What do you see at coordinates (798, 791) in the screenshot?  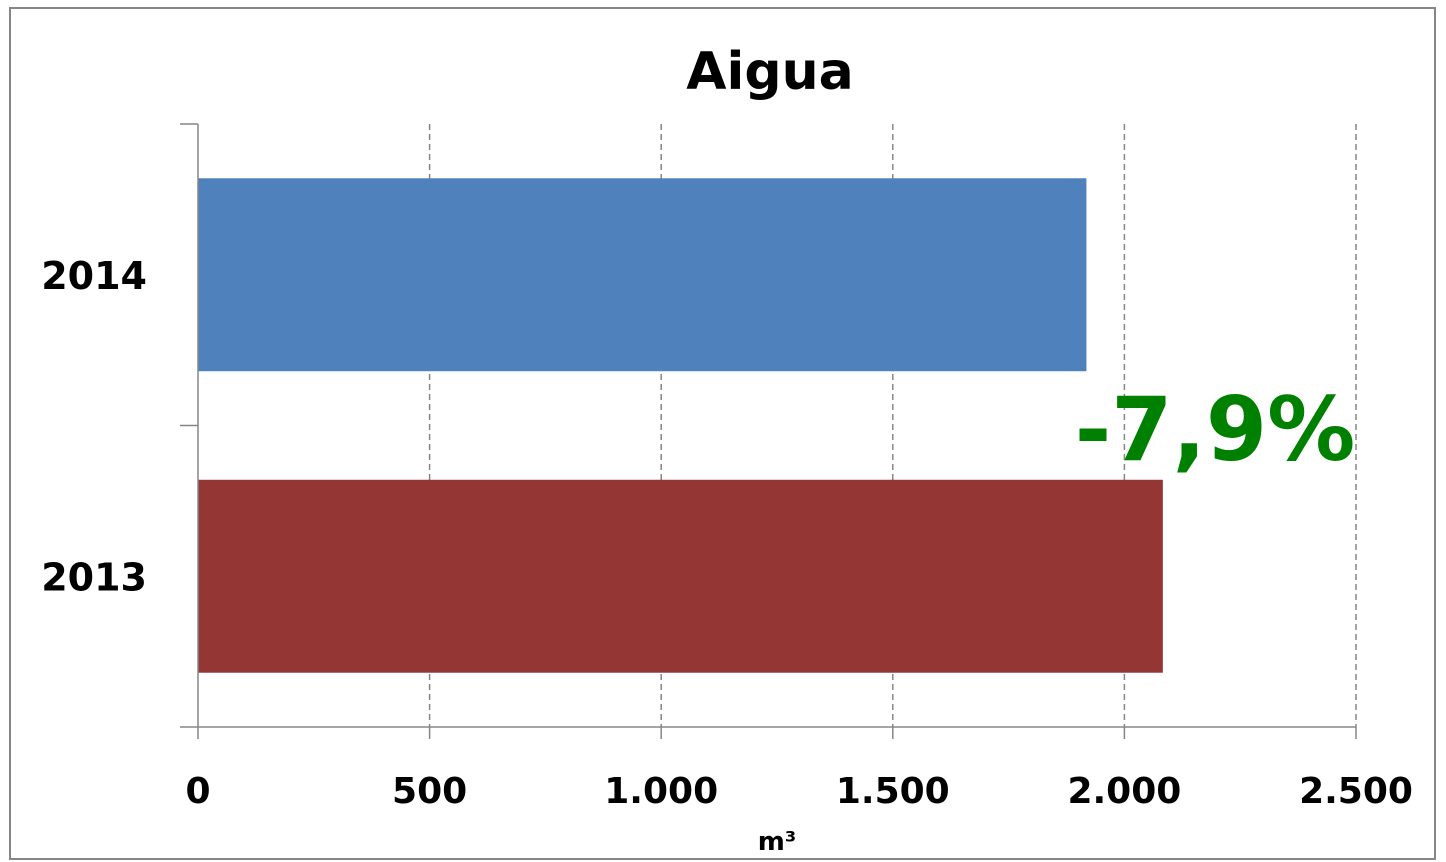 I see `x-tick-labels: 0 500 1.000 1.500 2.000 2.500` at bounding box center [798, 791].